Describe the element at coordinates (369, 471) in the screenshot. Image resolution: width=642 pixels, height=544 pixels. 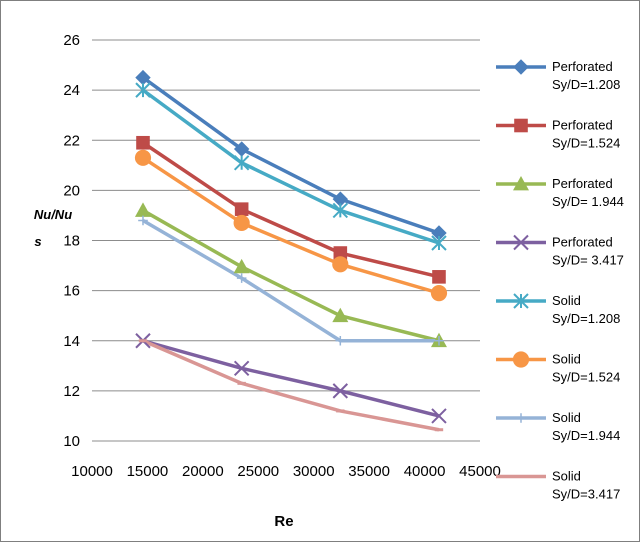
I see `x-tick-label: 35000` at that location.